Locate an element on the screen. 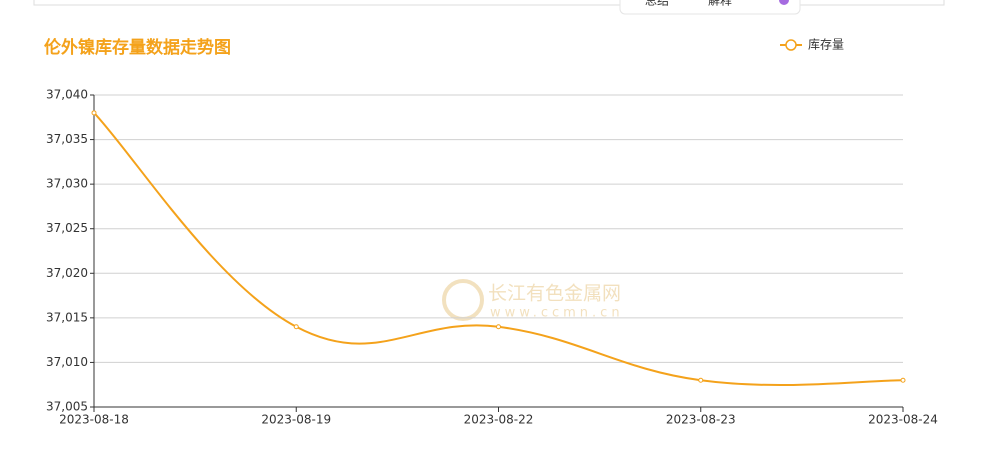 The height and width of the screenshot is (464, 1002). legend-label: 库存量 is located at coordinates (826, 44).